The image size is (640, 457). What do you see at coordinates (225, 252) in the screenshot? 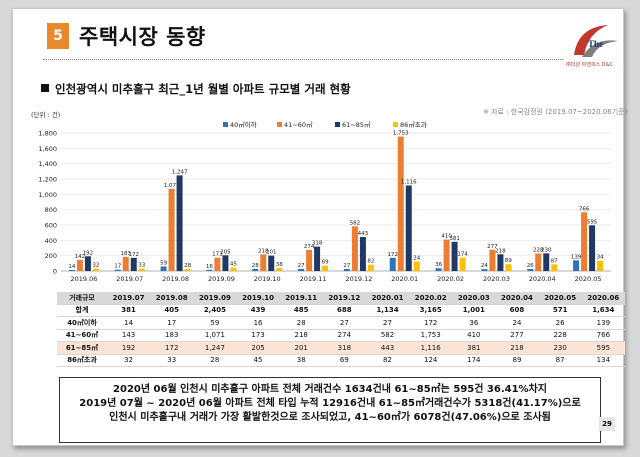
I see `data-label: 205` at bounding box center [225, 252].